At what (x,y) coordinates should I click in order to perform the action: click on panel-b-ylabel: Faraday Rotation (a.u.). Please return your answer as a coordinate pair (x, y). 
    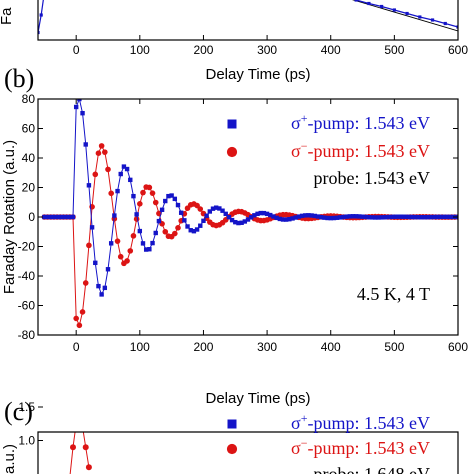
    Looking at the image, I should click on (9, 217).